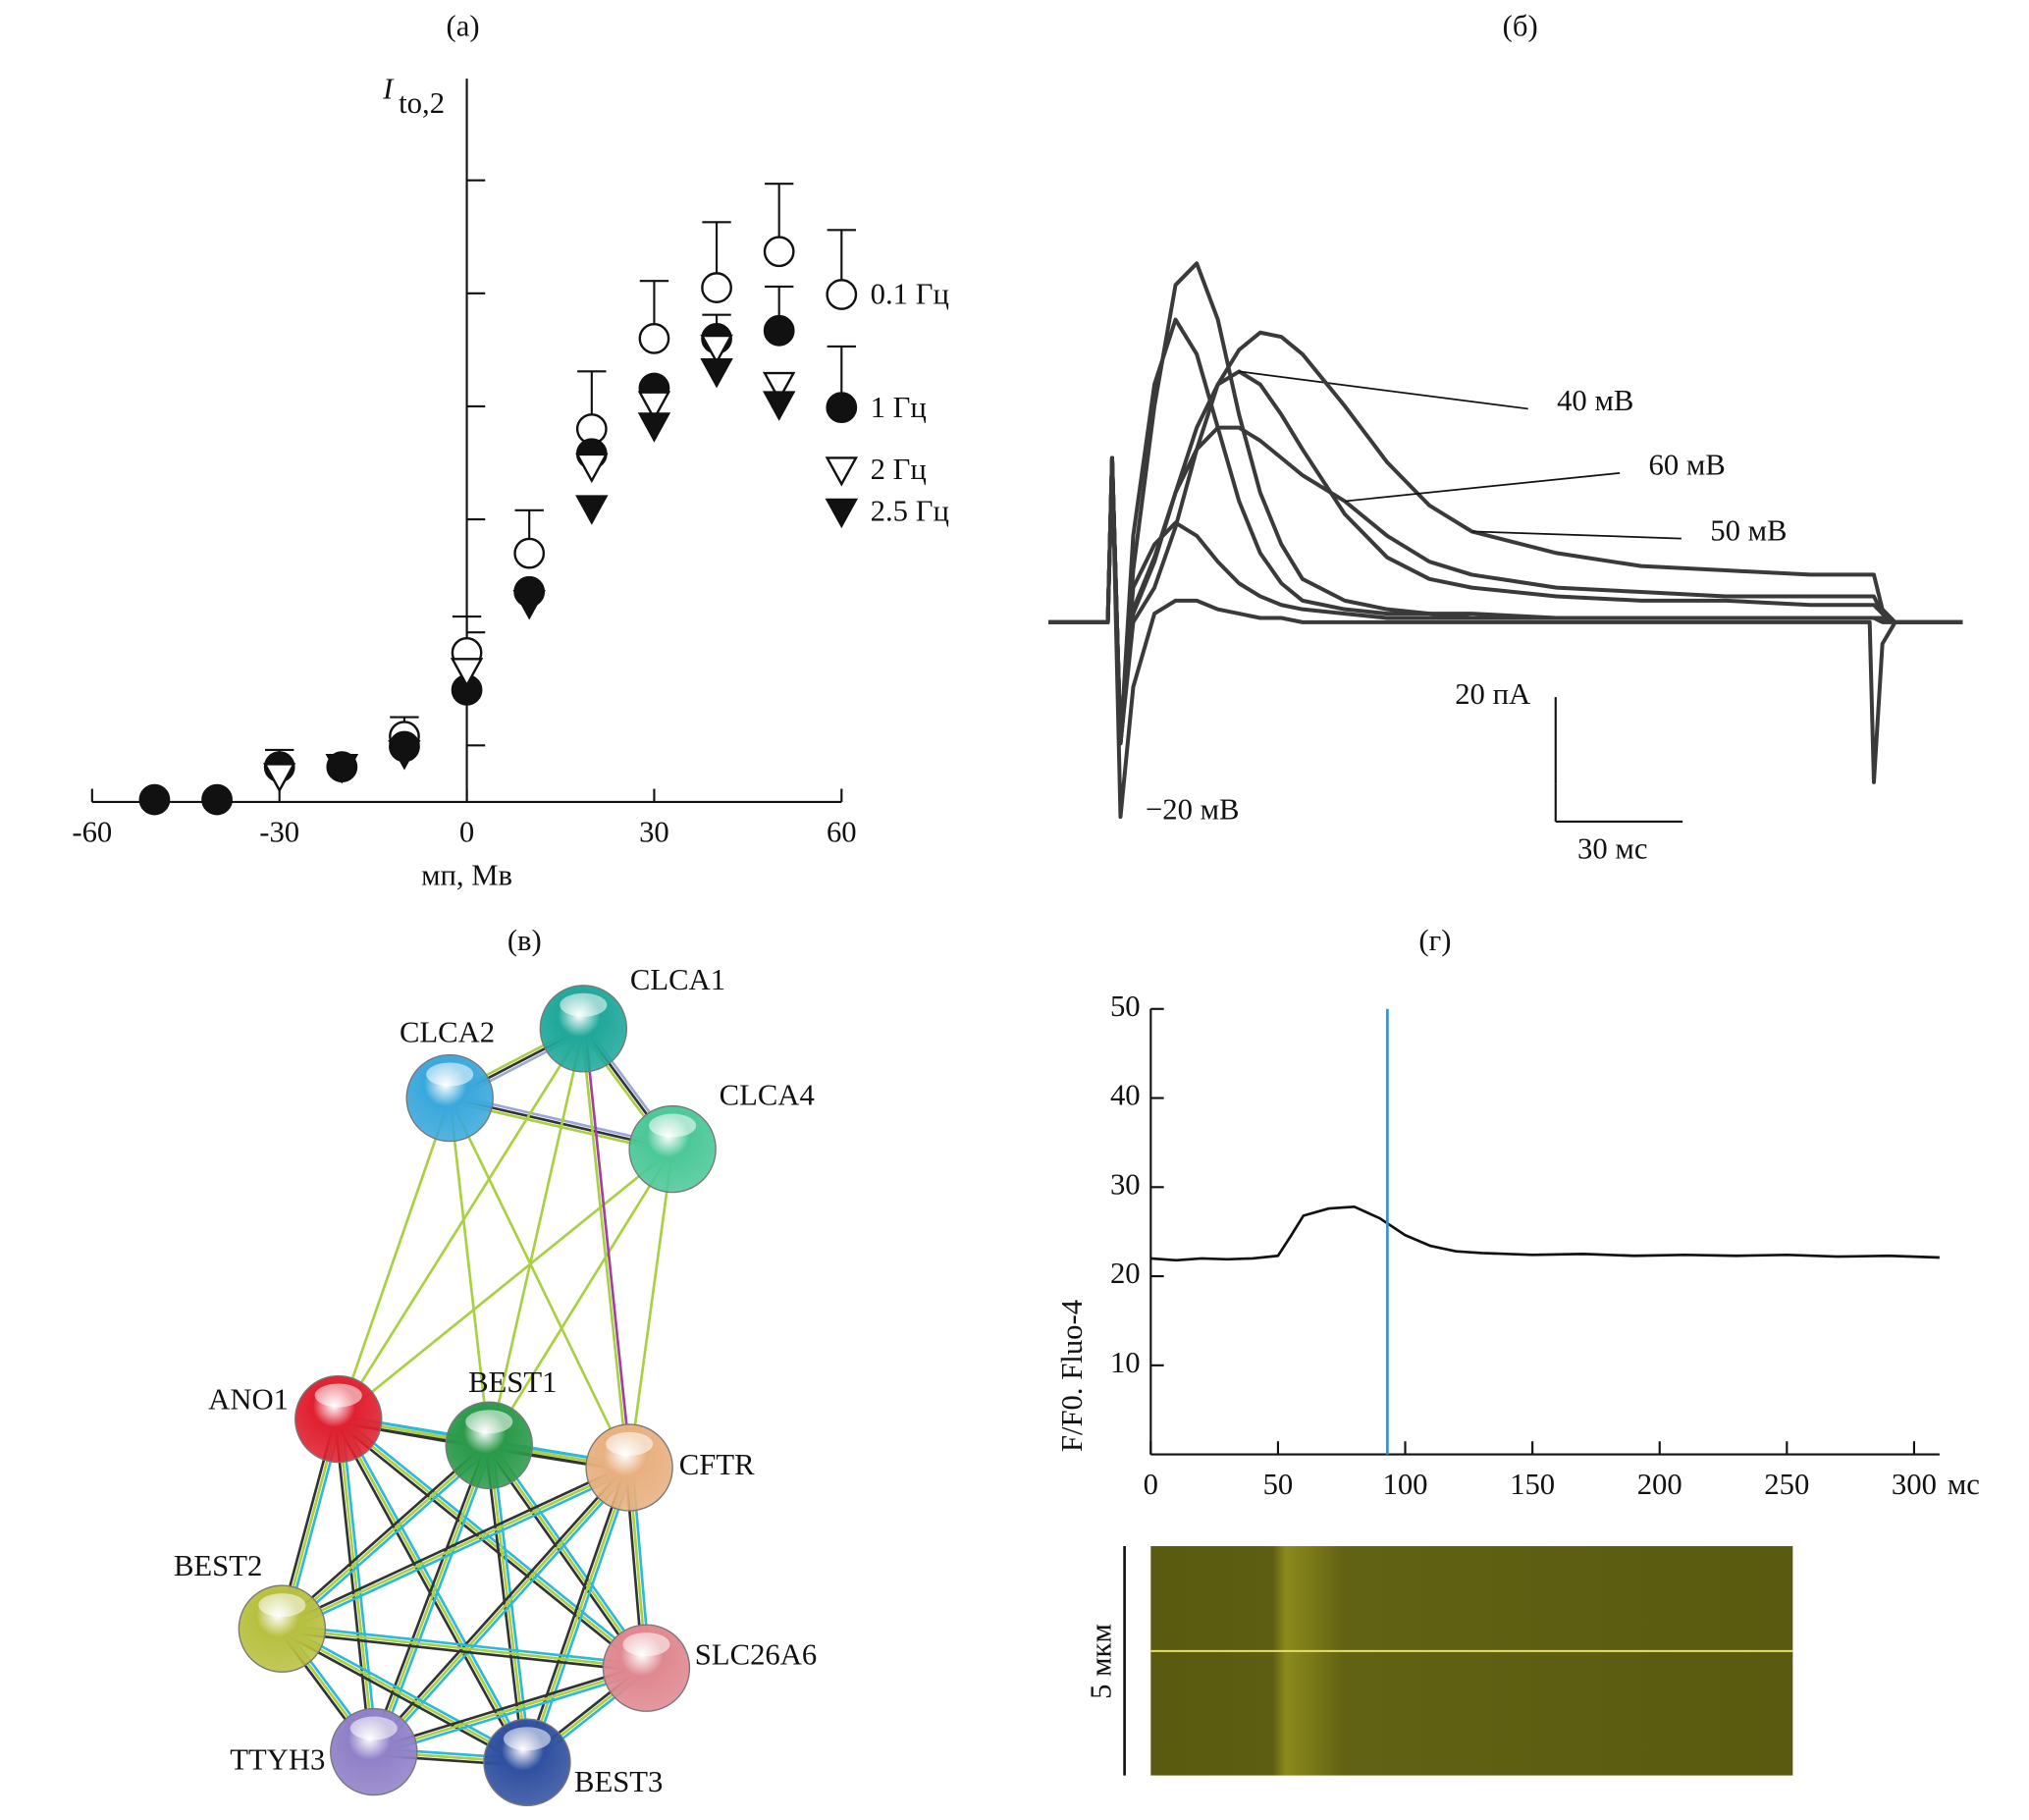 The width and height of the screenshot is (2029, 1820). What do you see at coordinates (767, 1095) in the screenshot?
I see `node-label: CLCA4` at bounding box center [767, 1095].